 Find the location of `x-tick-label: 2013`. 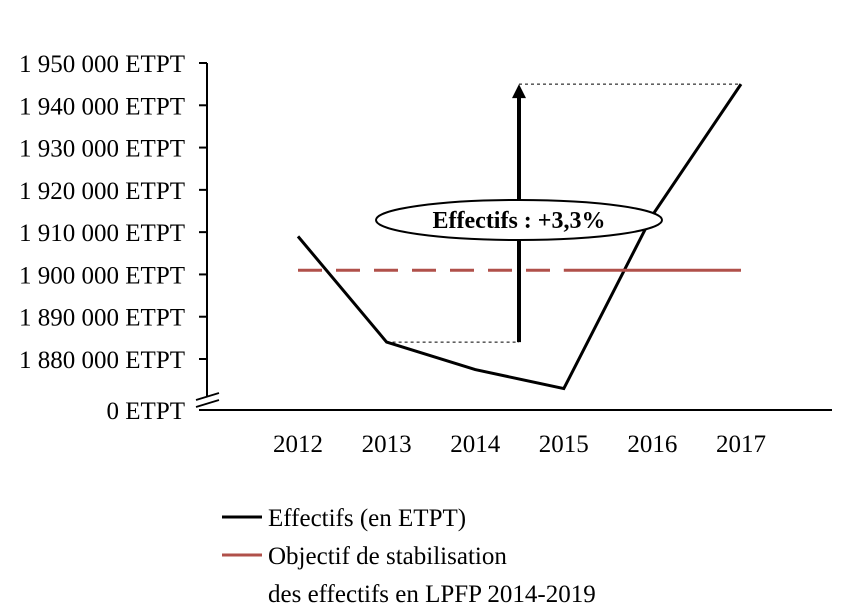

x-tick-label: 2013 is located at coordinates (387, 444).